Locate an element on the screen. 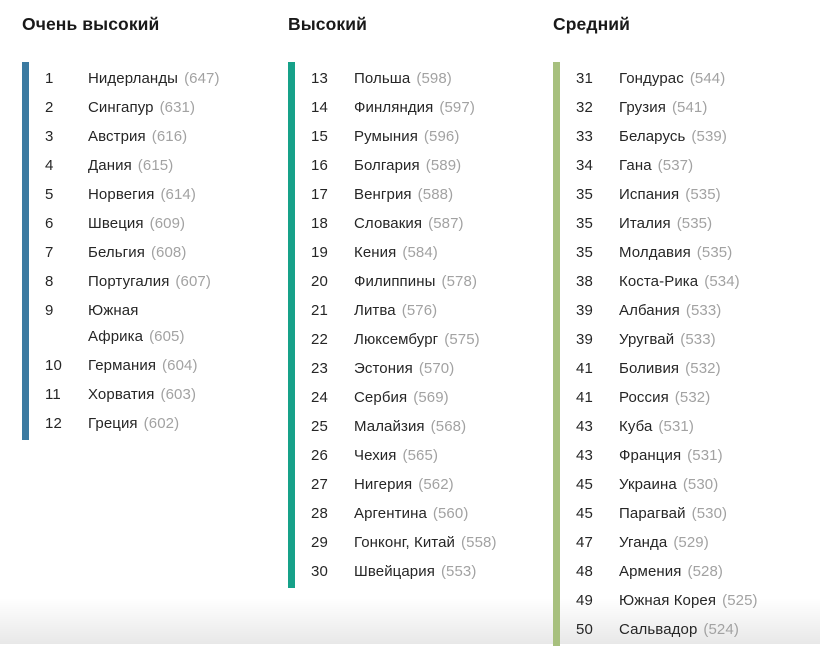  country-entry: Хорватия (603) is located at coordinates (176, 395).